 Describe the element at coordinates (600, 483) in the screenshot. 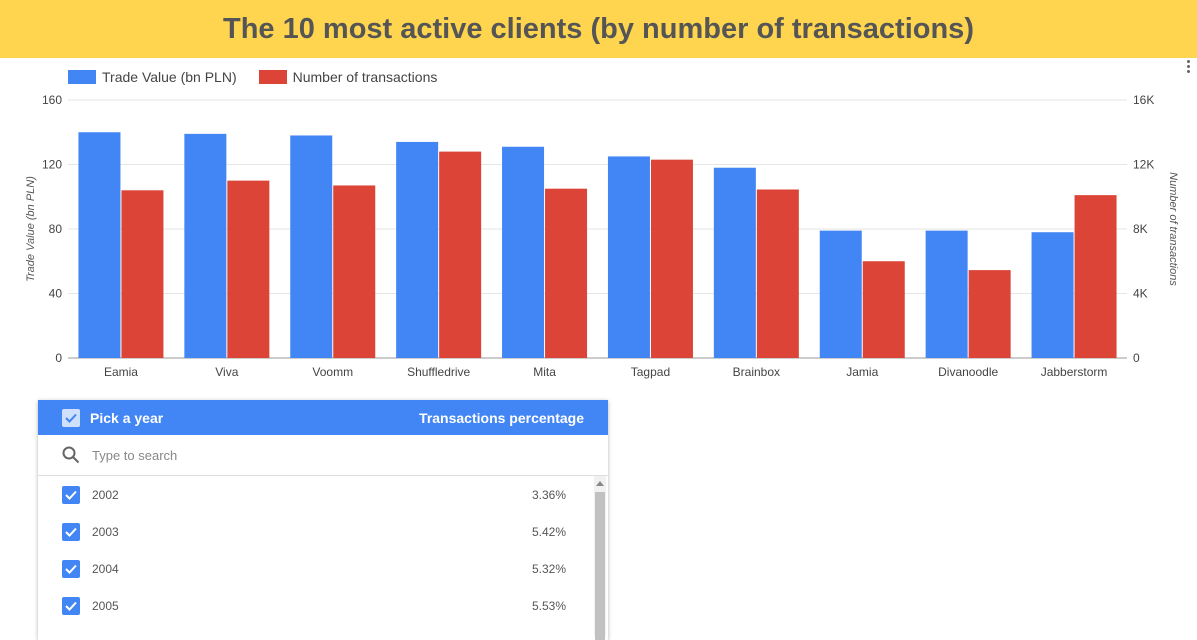

I see `scroll-up-icon` at that location.